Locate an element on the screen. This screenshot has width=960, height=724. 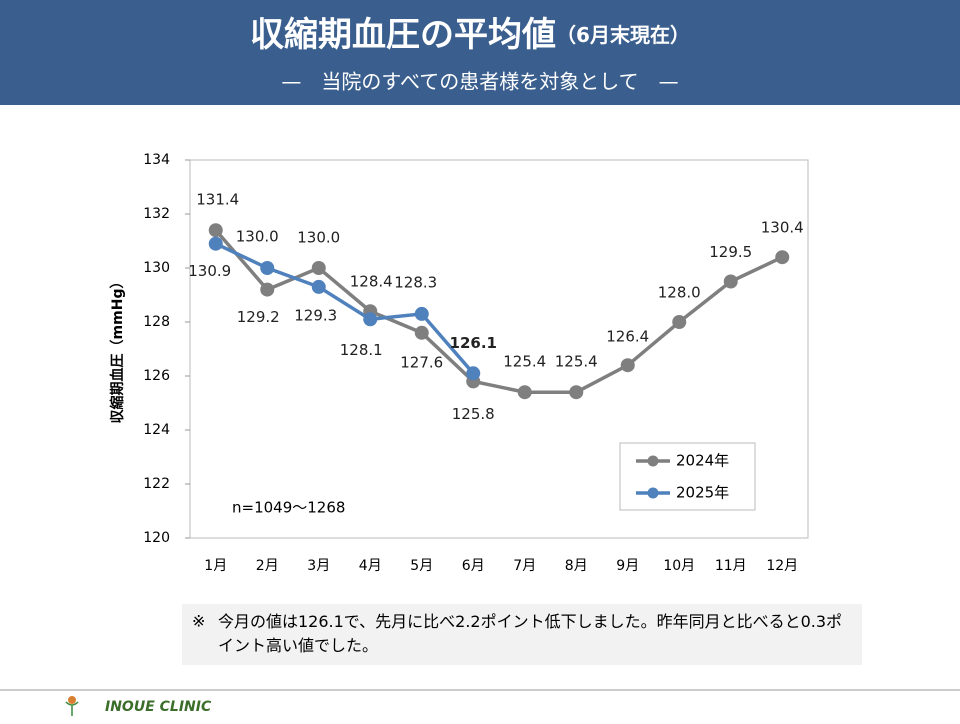
value-label: 130.9 is located at coordinates (209, 271).